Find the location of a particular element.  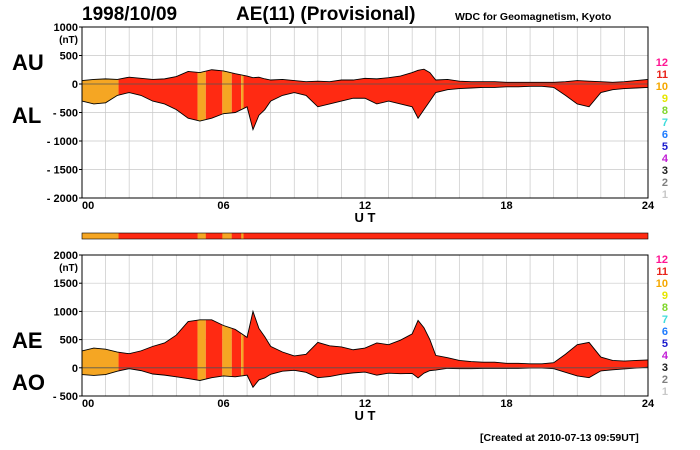

strip-base is located at coordinates (365, 236).